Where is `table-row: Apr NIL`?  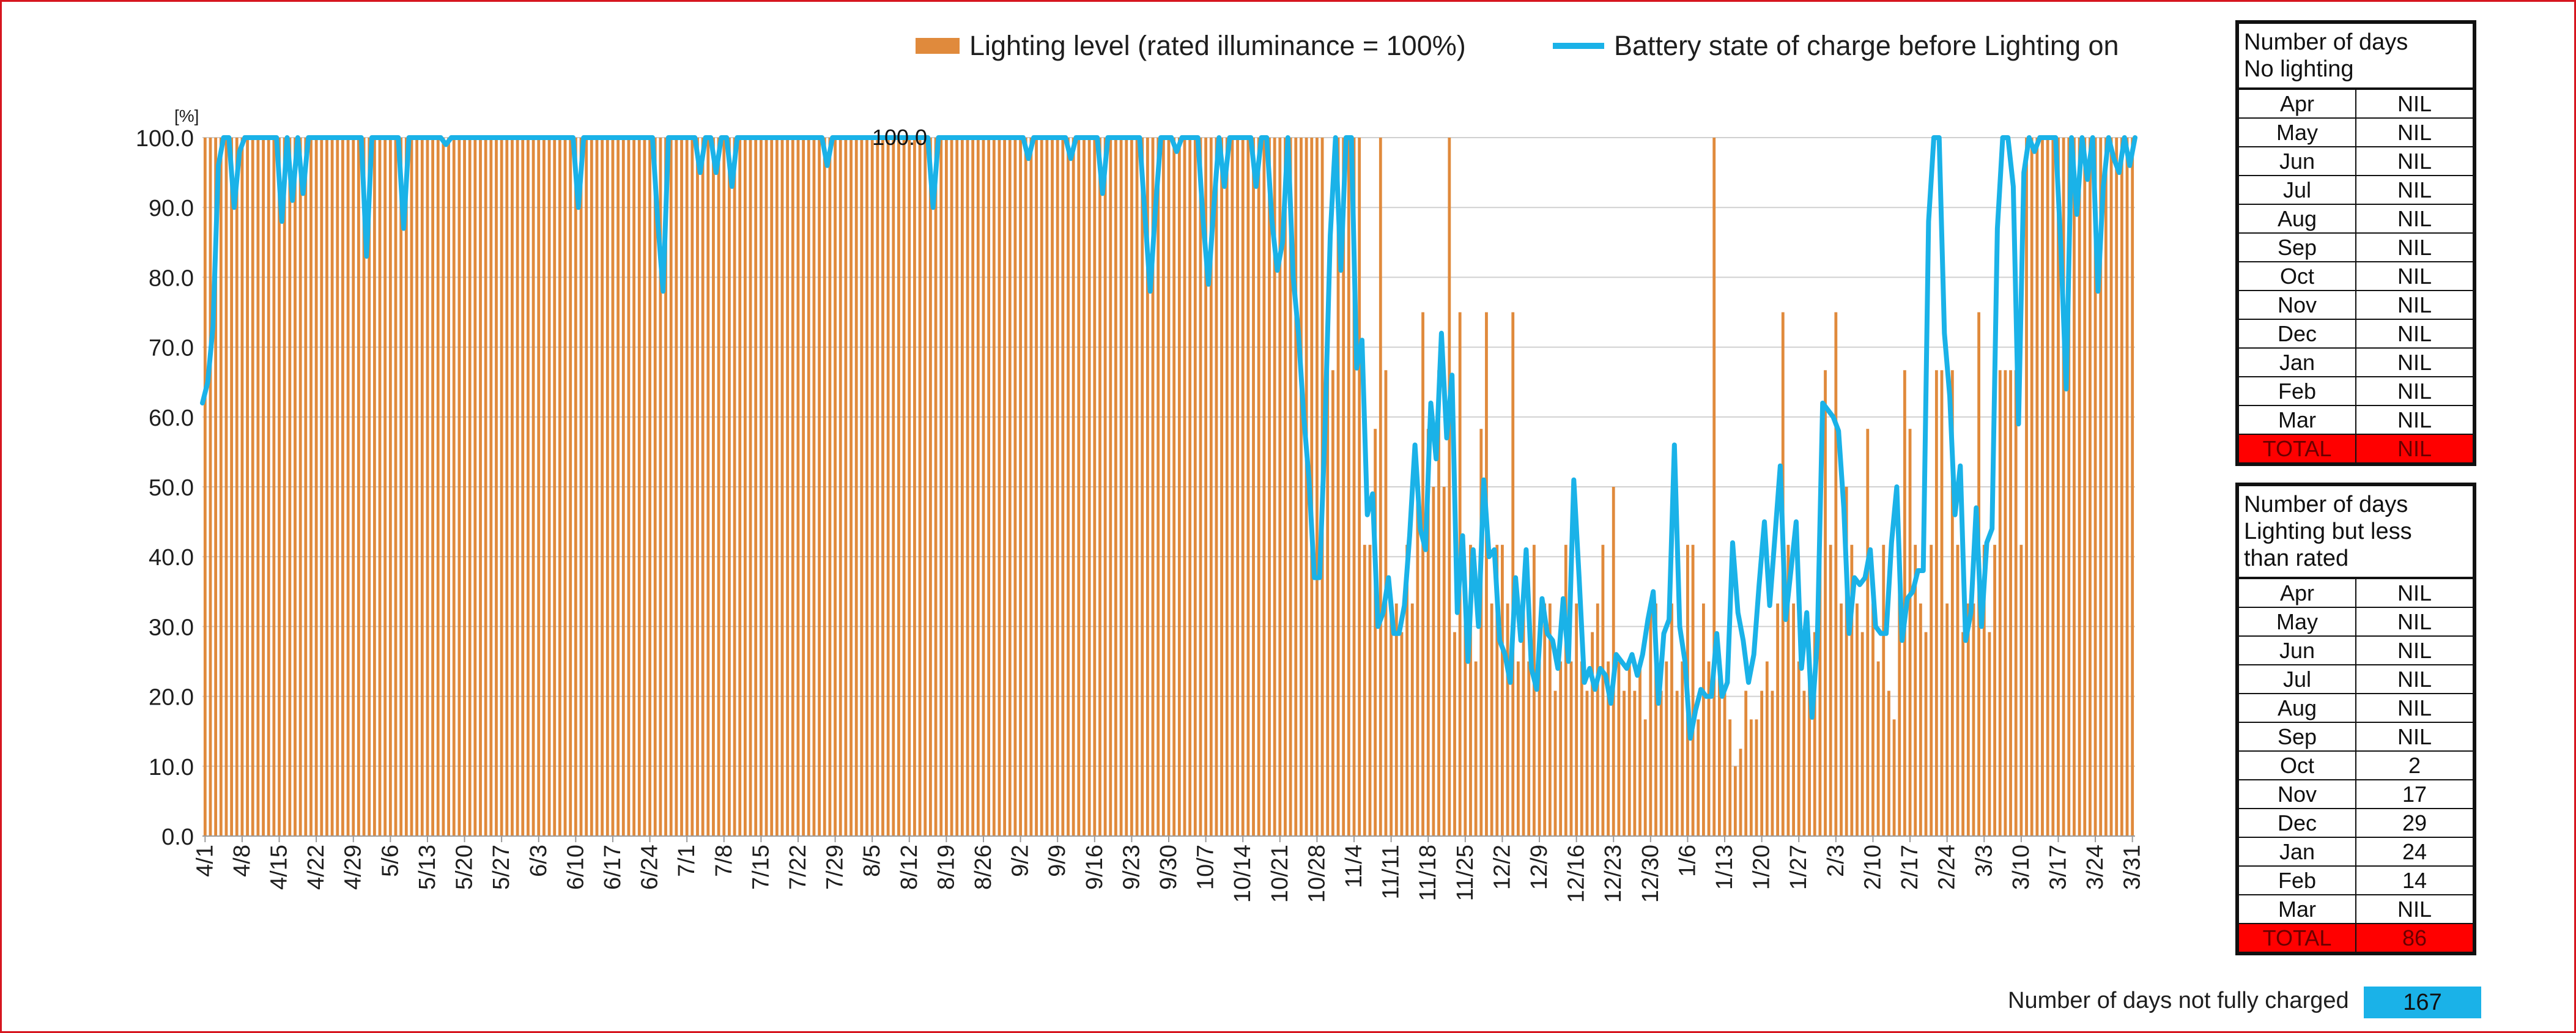 table-row: Apr NIL is located at coordinates (2356, 592).